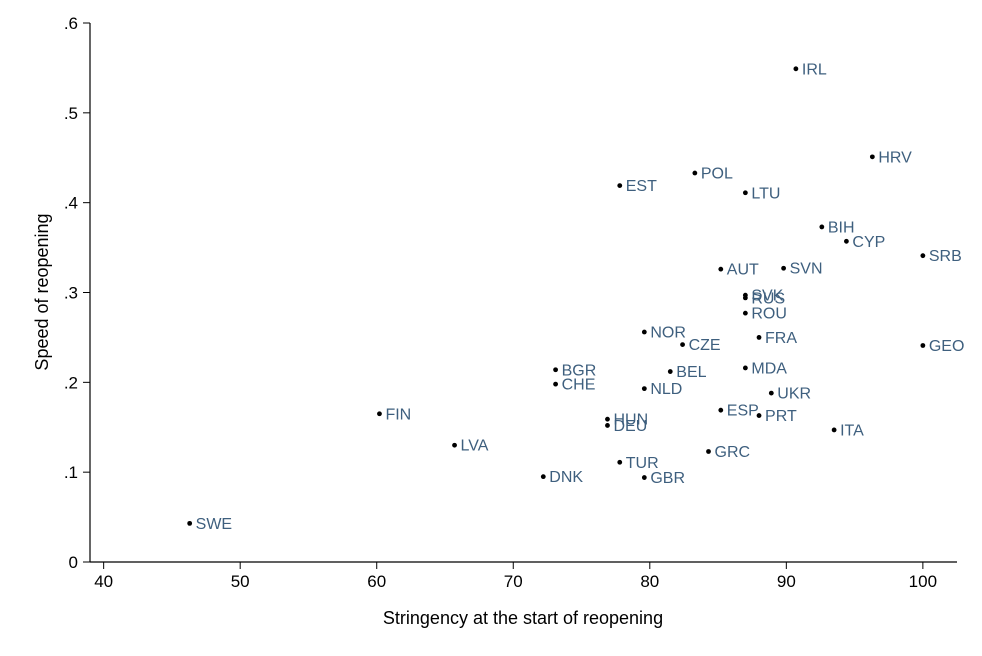  Describe the element at coordinates (745, 313) in the screenshot. I see `data-point-rou` at that location.